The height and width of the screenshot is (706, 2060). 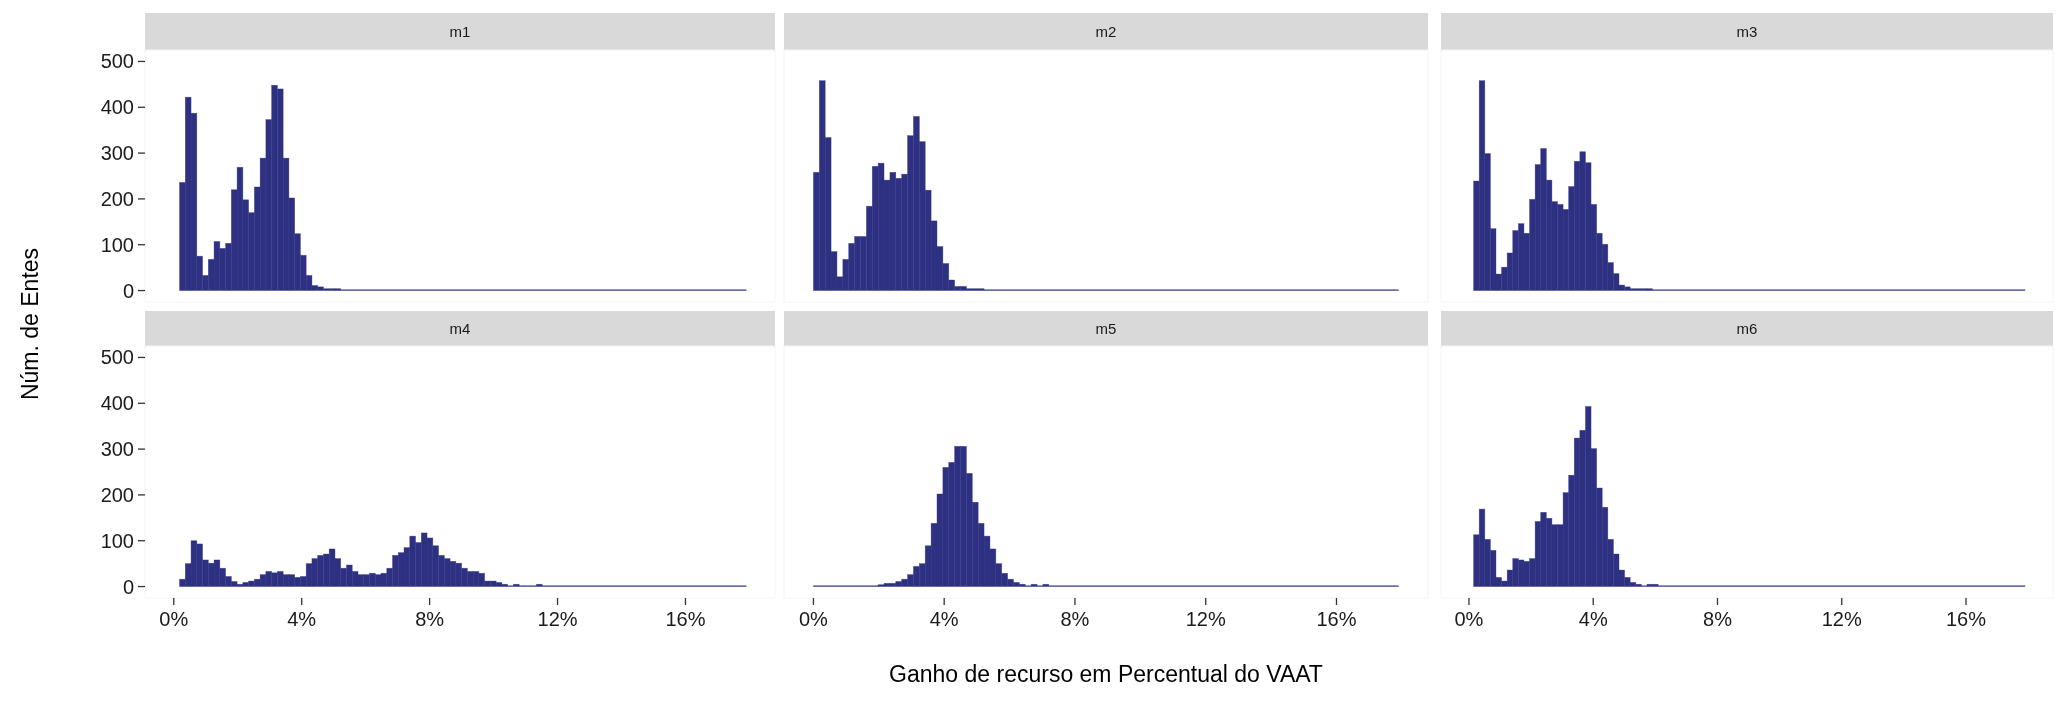 What do you see at coordinates (1747, 328) in the screenshot?
I see `chart-title: m6` at bounding box center [1747, 328].